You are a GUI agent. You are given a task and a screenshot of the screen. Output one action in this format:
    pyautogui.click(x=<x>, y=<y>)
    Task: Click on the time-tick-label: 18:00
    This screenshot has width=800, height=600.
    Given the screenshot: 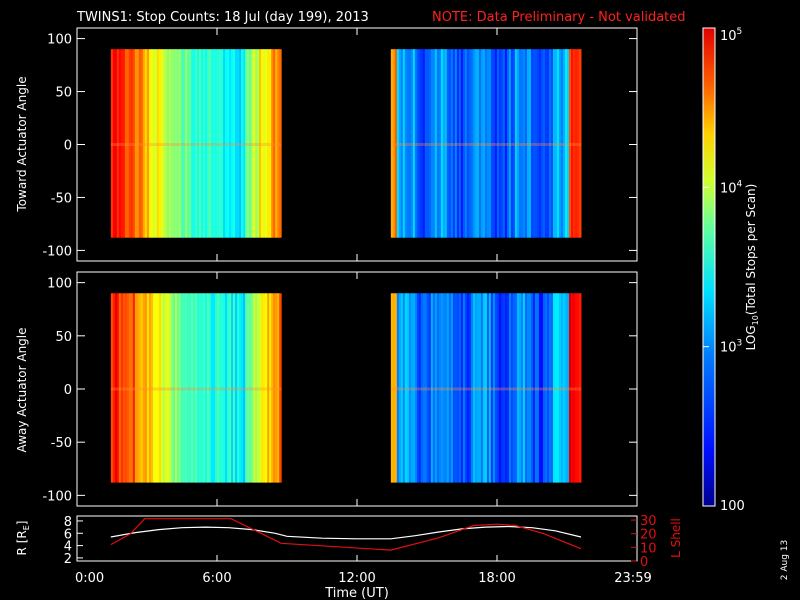 What is the action you would take?
    pyautogui.click(x=496, y=578)
    